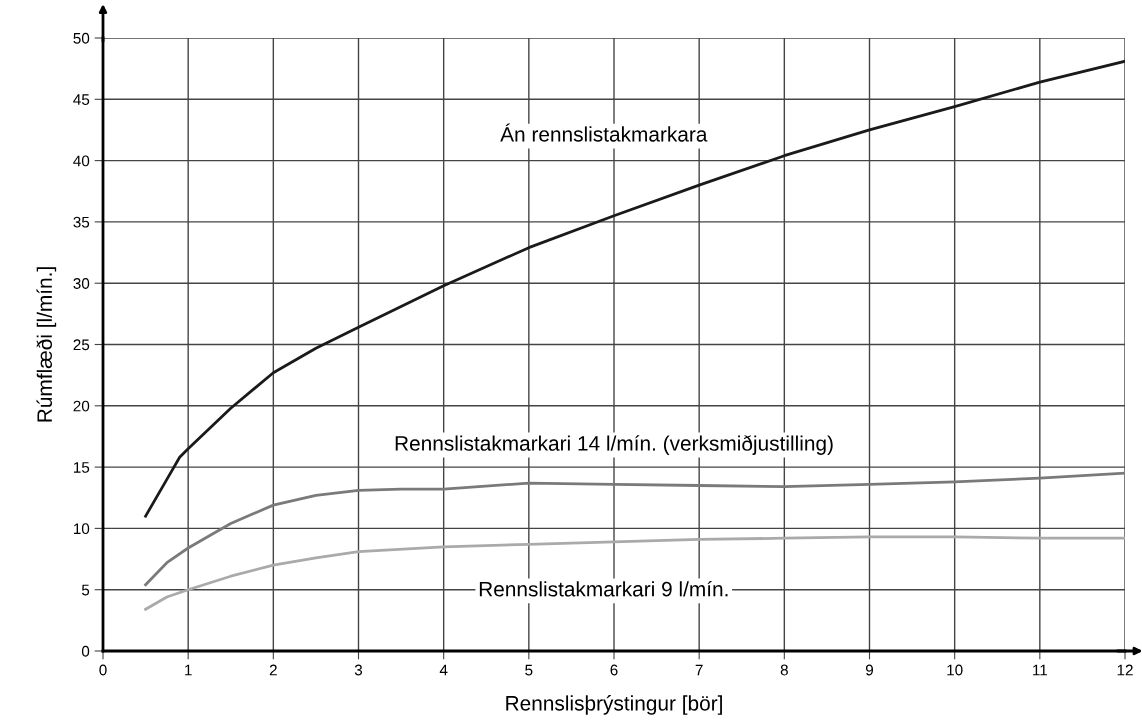  Describe the element at coordinates (784, 670) in the screenshot. I see `x-tick-label: 8` at that location.